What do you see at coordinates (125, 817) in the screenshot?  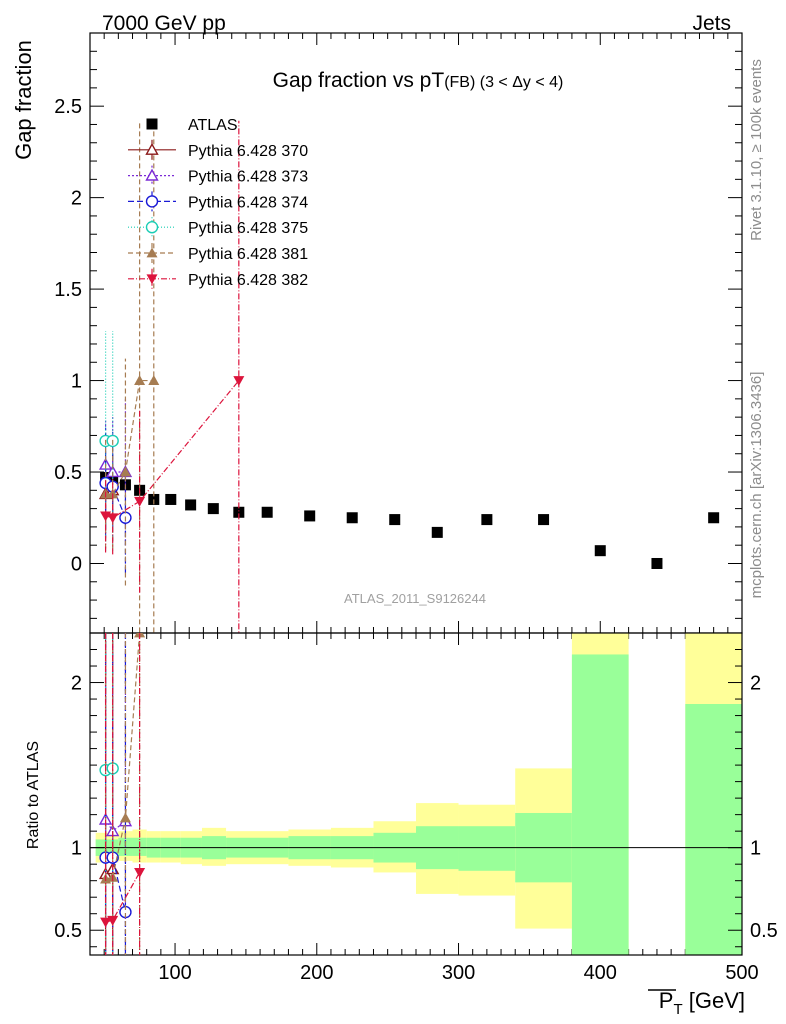 I see `pythia-6-428-381-ratio-point` at bounding box center [125, 817].